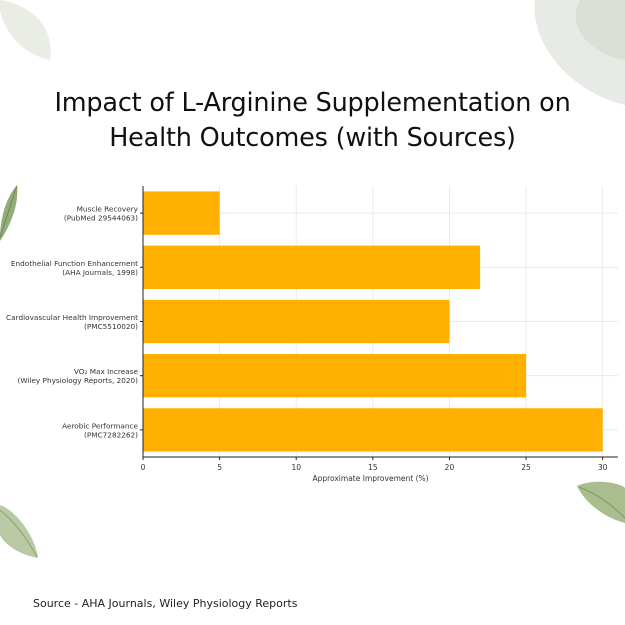 The width and height of the screenshot is (625, 625). I want to click on y-tick-label: Endothelial Function Enhancement, so click(74, 263).